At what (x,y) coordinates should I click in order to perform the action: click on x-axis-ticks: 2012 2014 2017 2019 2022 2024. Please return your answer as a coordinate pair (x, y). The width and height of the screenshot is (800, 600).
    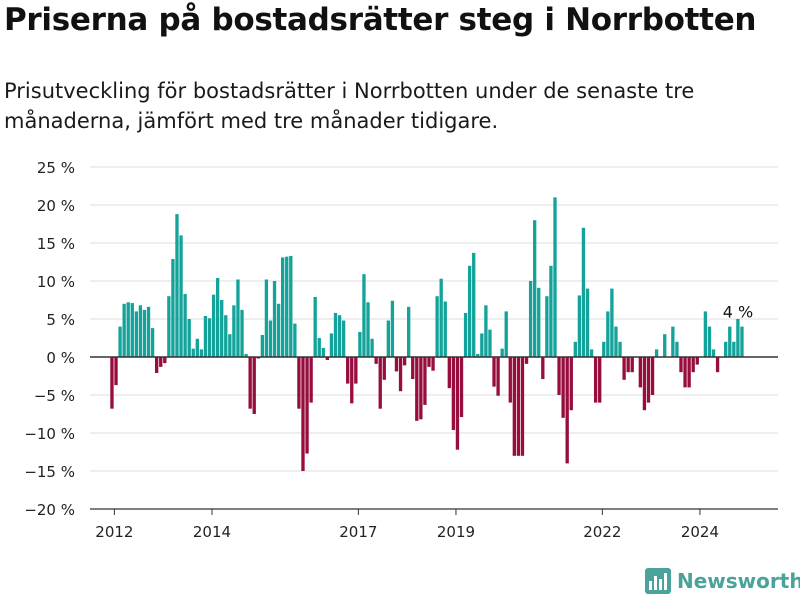
    Looking at the image, I should click on (407, 525).